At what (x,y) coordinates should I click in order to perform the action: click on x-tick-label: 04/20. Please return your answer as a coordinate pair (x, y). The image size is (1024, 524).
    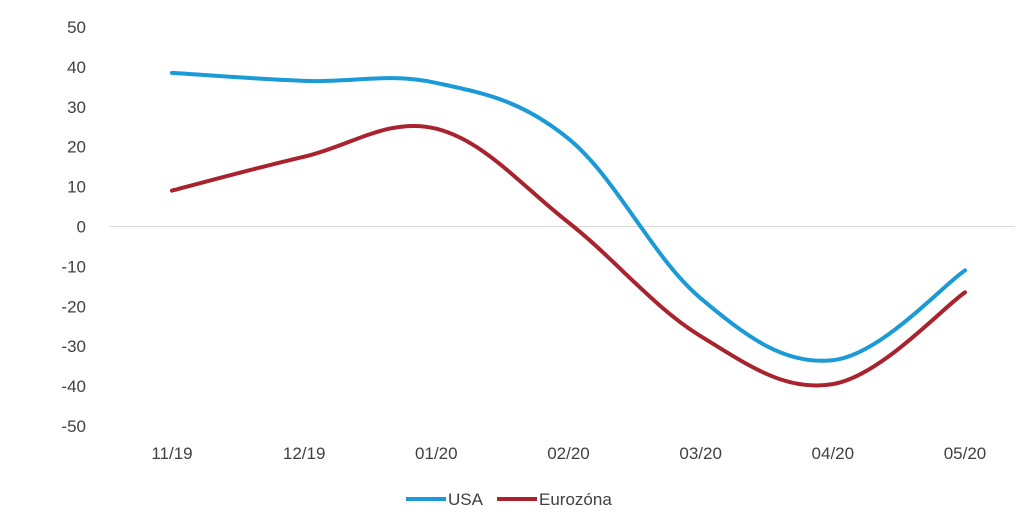
    Looking at the image, I should click on (833, 453).